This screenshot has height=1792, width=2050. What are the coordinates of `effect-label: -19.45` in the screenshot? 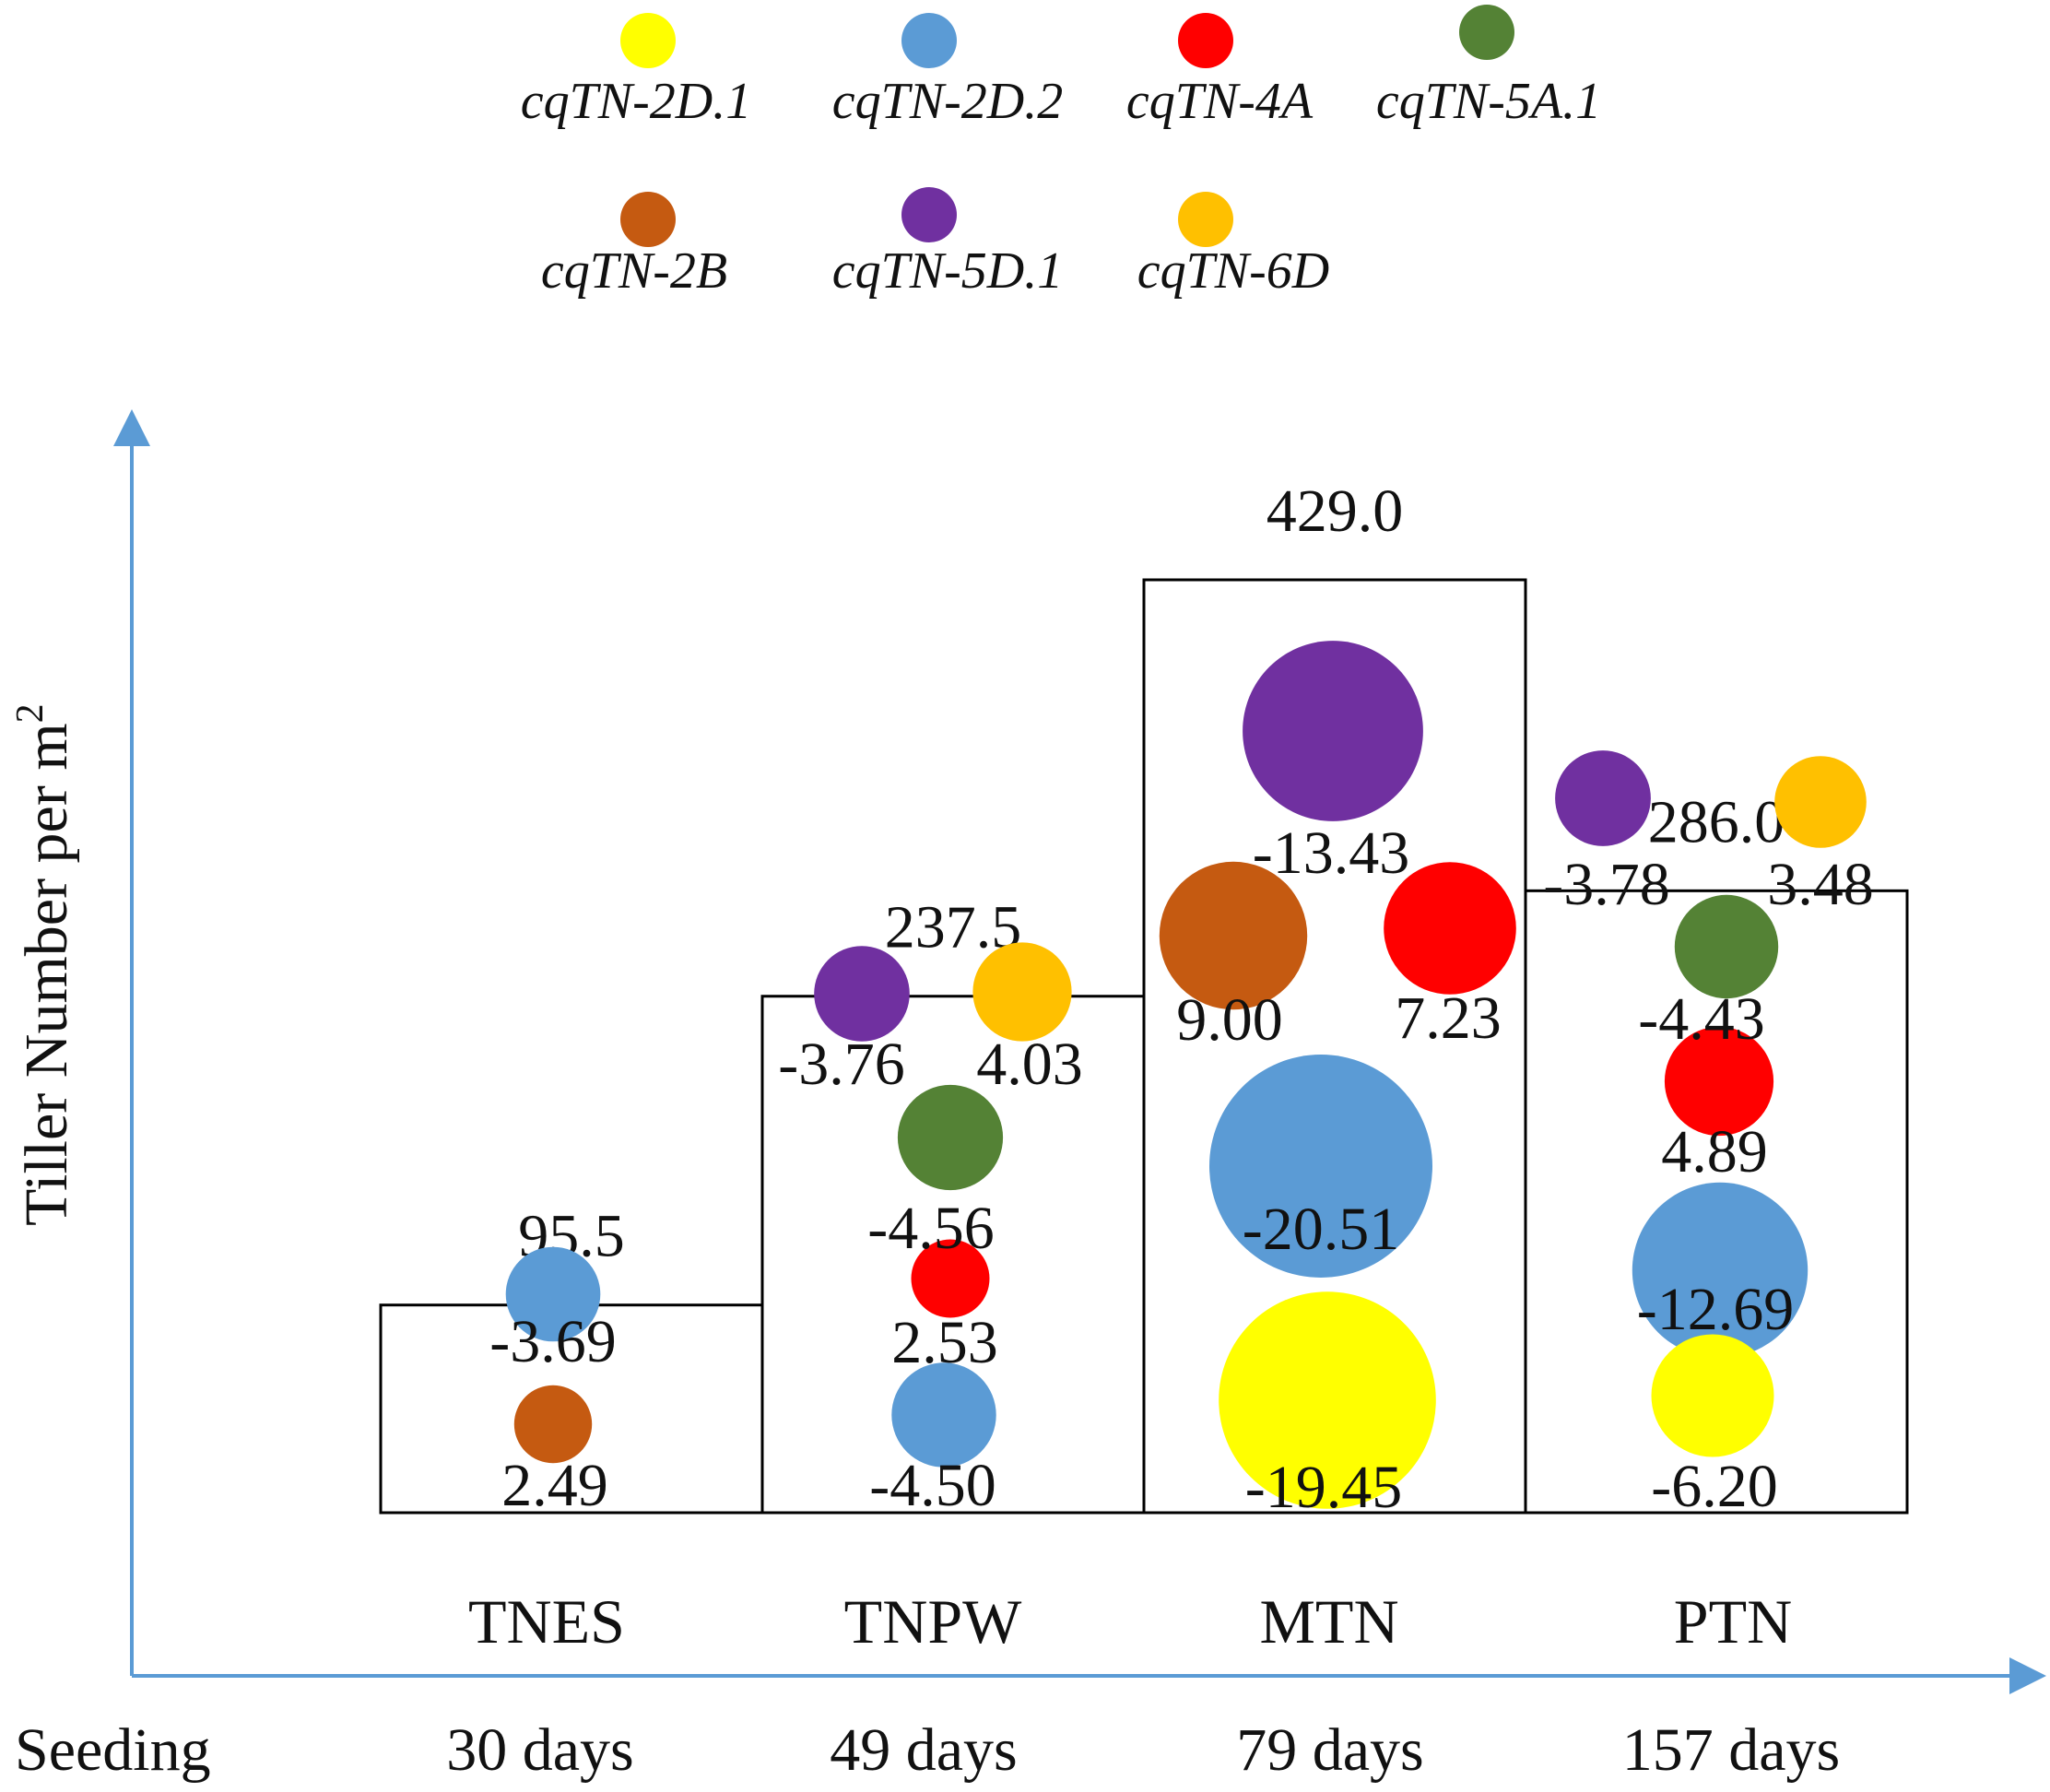 It's located at (1324, 1487).